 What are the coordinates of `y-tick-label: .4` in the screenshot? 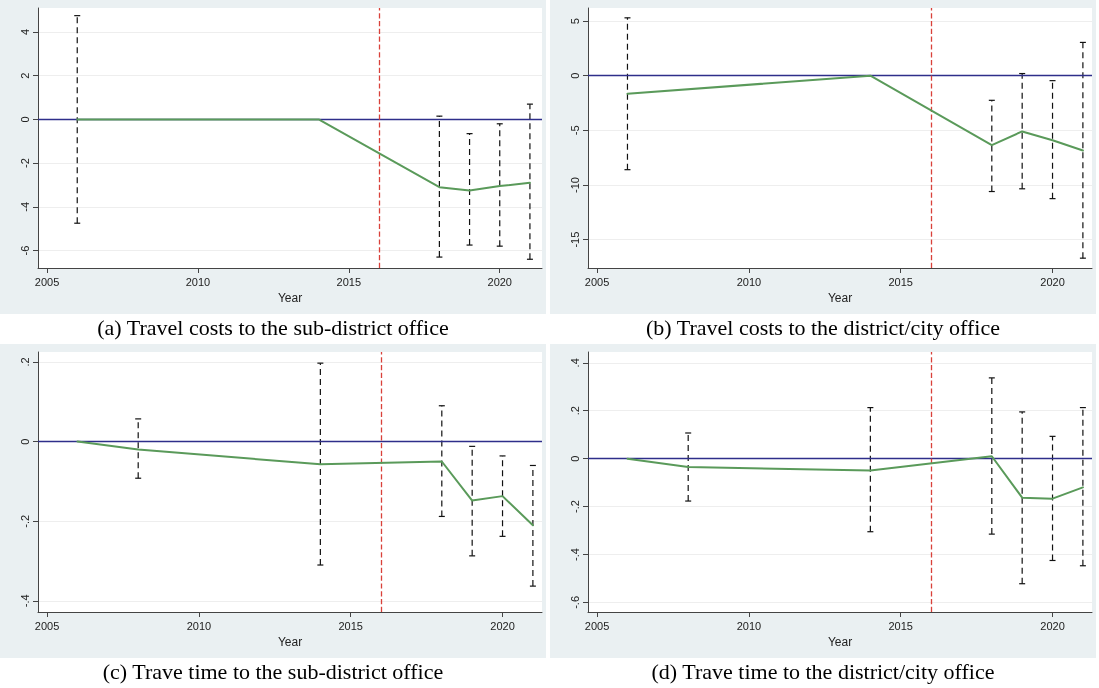 It's located at (574, 363).